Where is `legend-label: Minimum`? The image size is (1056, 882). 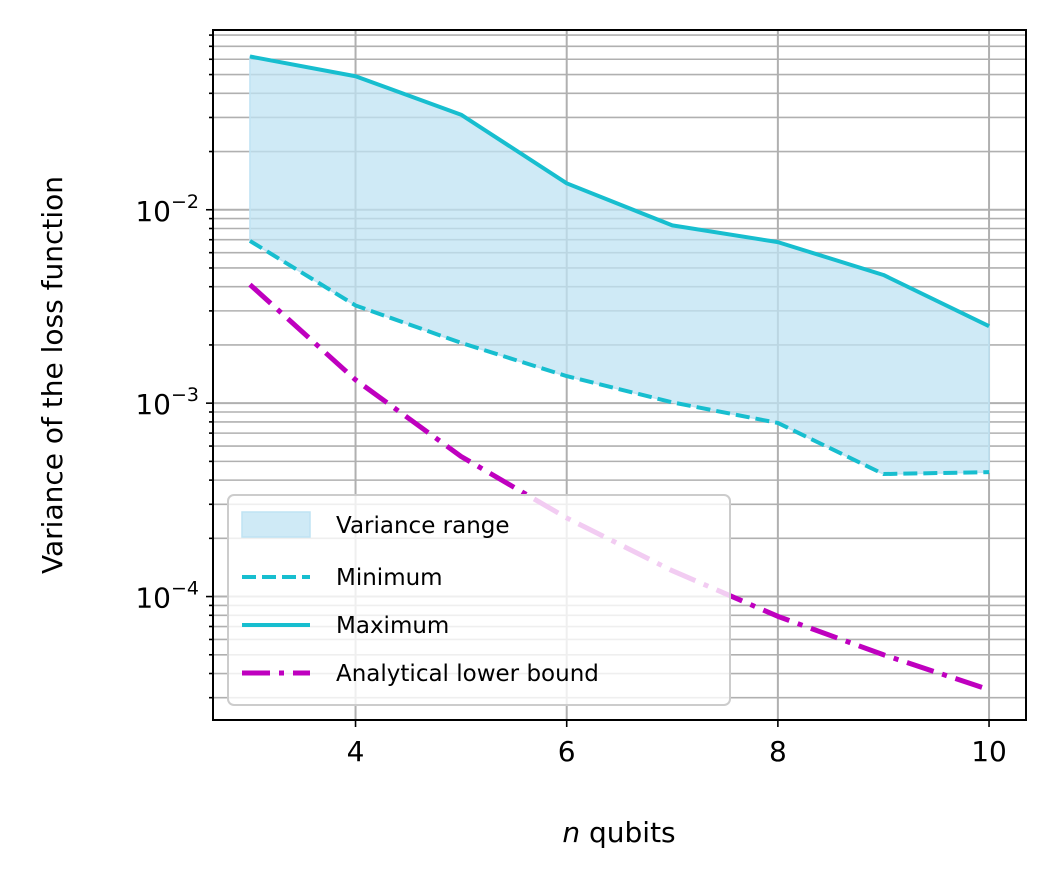
legend-label: Minimum is located at coordinates (389, 578).